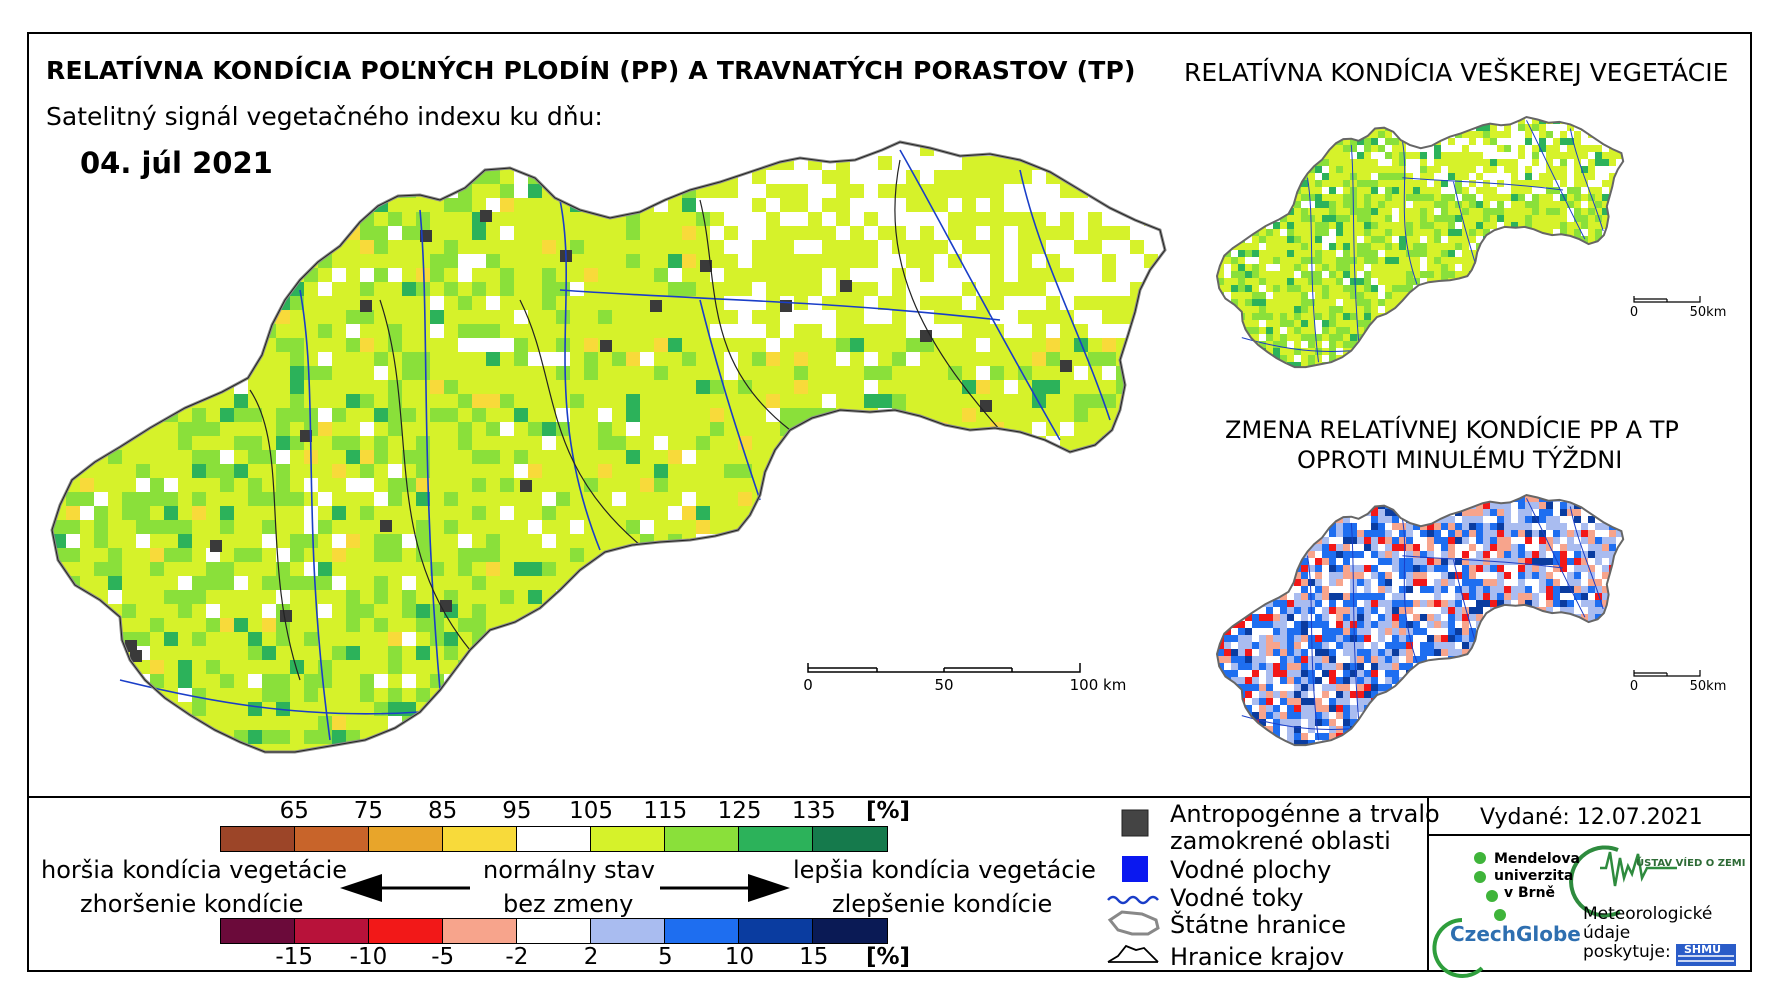 The width and height of the screenshot is (1772, 1003). Describe the element at coordinates (1591, 817) in the screenshot. I see `issued-date: Vydané: 12.07.2021` at that location.